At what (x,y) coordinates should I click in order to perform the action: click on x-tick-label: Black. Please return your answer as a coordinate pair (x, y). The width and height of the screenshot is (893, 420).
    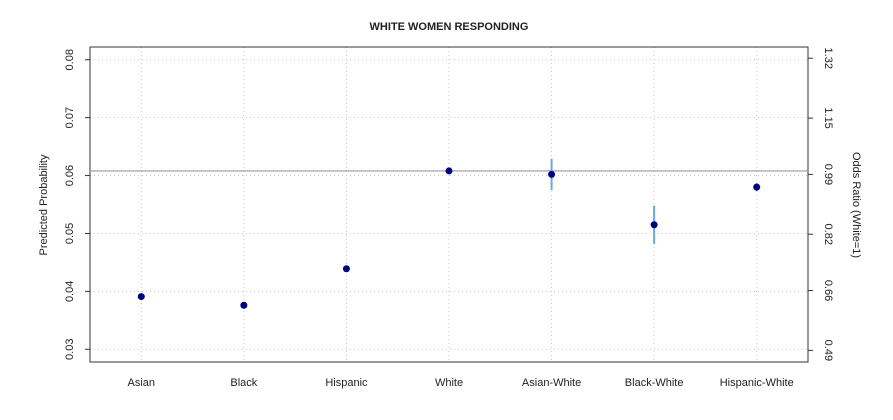
    Looking at the image, I should click on (243, 383).